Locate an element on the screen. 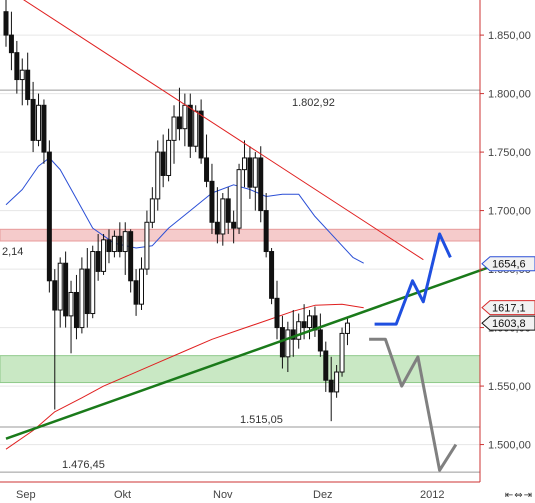 This screenshot has width=535, height=503. price-tag: 1603,8 is located at coordinates (508, 323).